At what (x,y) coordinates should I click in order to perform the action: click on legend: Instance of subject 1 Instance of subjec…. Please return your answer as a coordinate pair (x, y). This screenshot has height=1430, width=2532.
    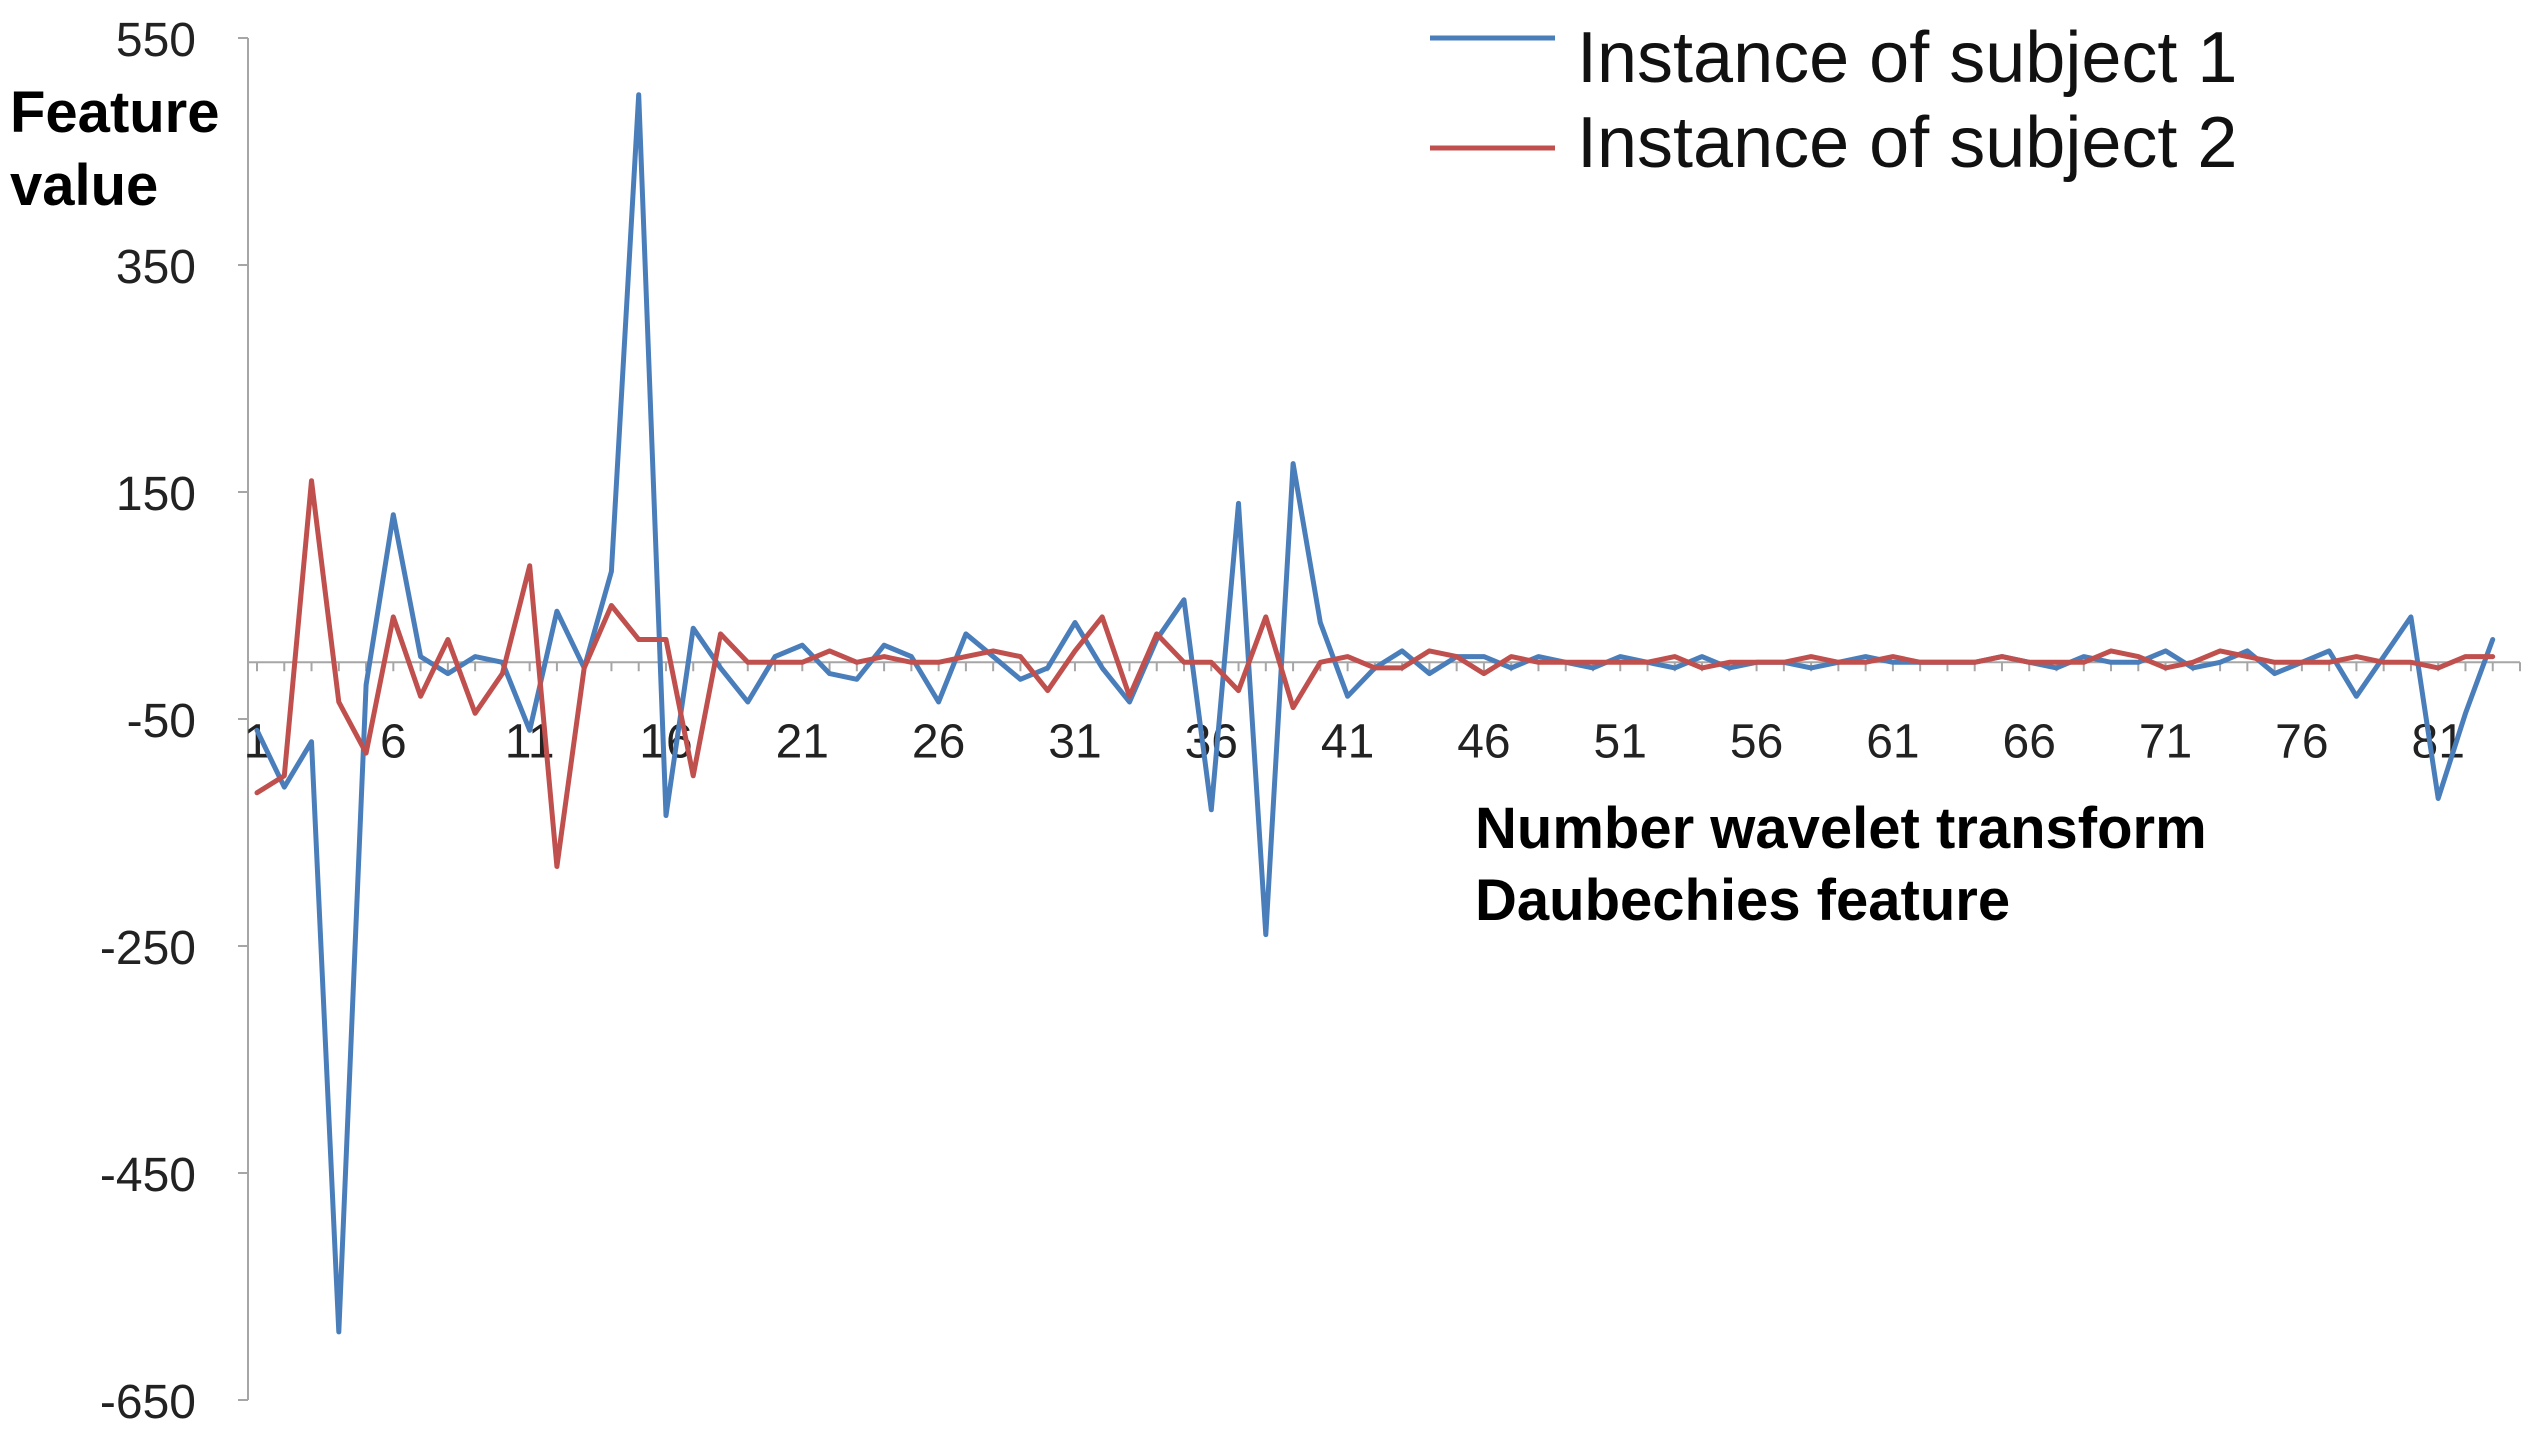
    Looking at the image, I should click on (1833, 100).